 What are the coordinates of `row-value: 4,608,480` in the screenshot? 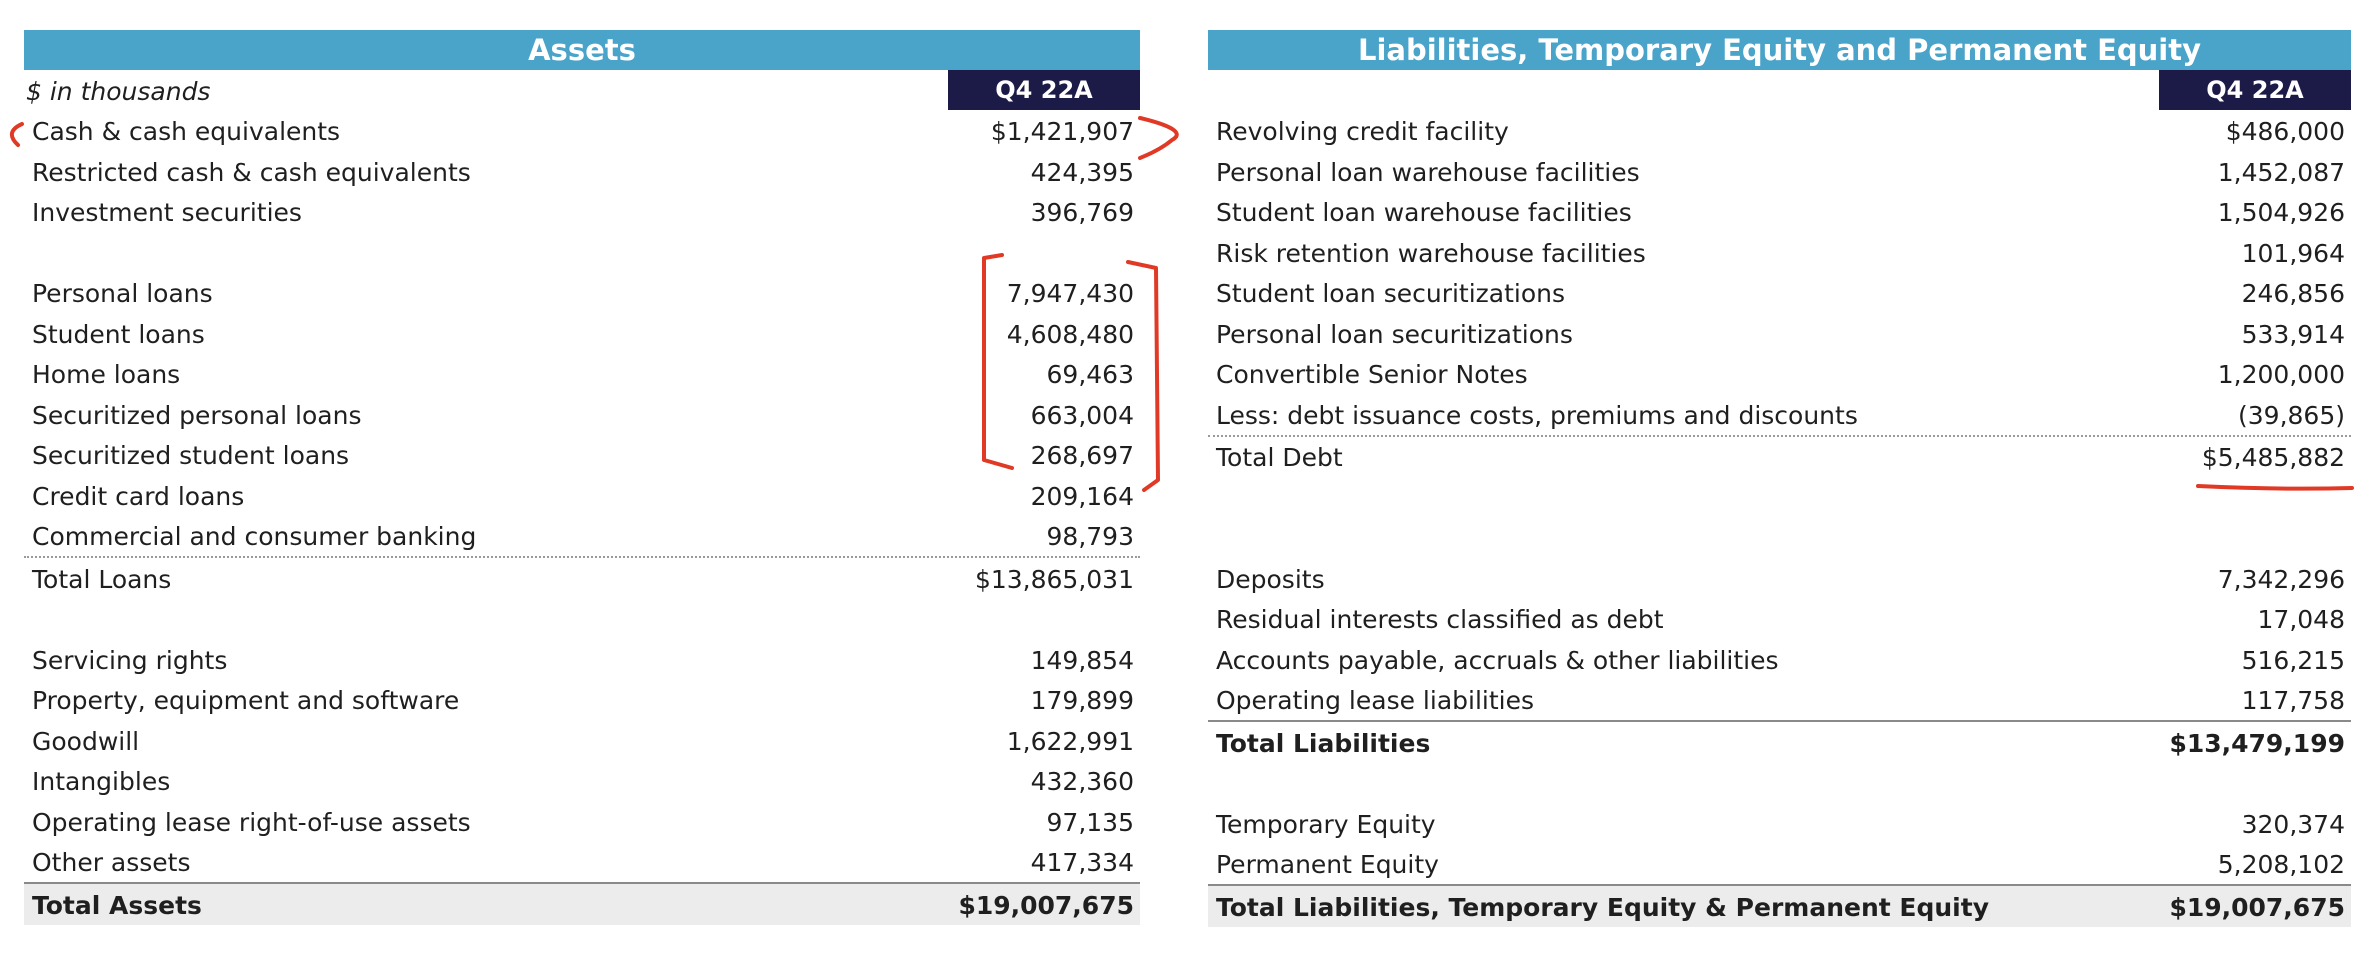 It's located at (1070, 334).